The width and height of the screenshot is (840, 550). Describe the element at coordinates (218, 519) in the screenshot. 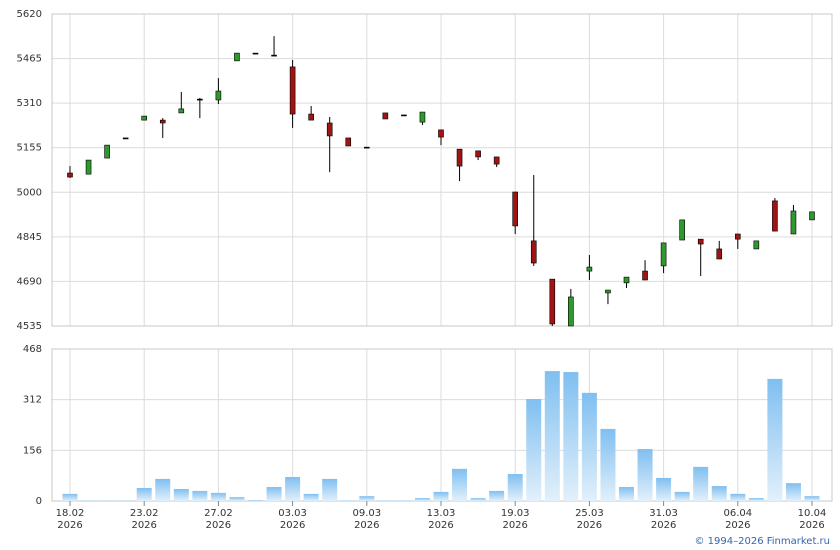

I see `x-tick-label: 27.02 2026` at that location.